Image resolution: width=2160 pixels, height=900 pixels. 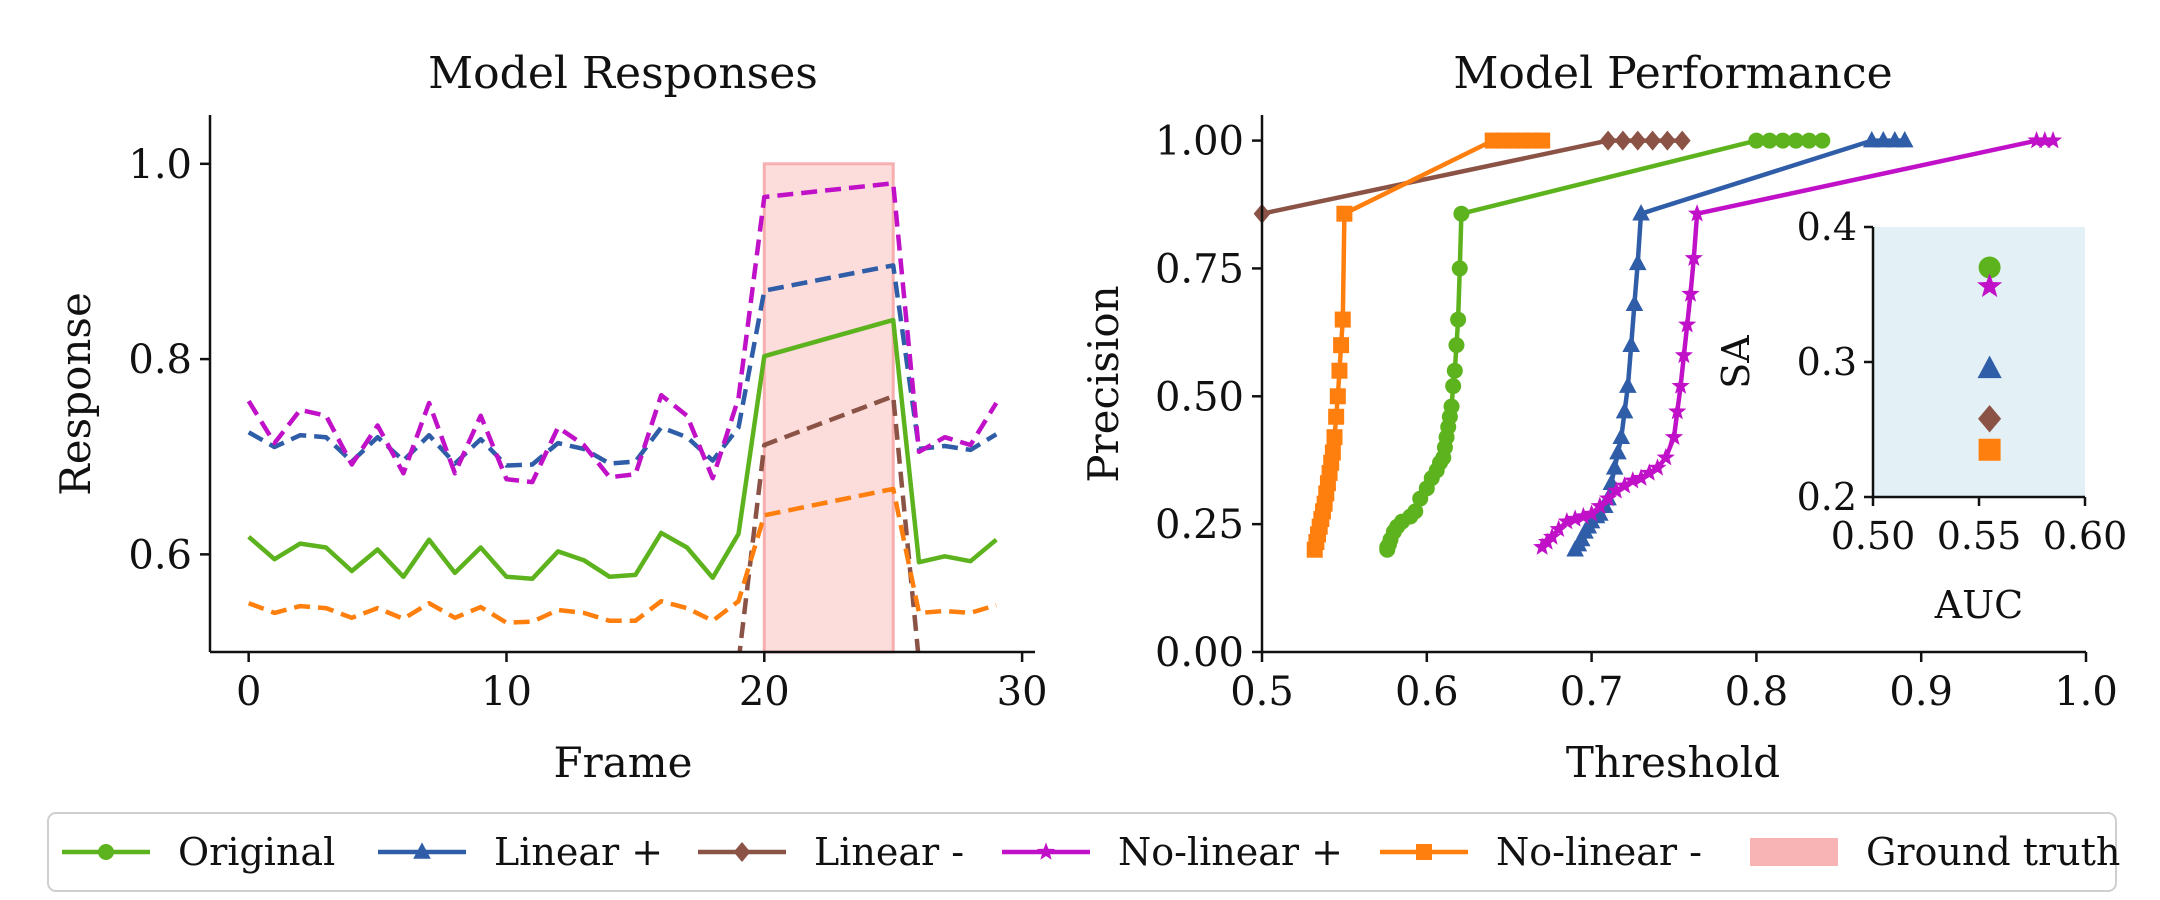 I want to click on left-y-tick-label: 1.0, so click(x=160, y=165).